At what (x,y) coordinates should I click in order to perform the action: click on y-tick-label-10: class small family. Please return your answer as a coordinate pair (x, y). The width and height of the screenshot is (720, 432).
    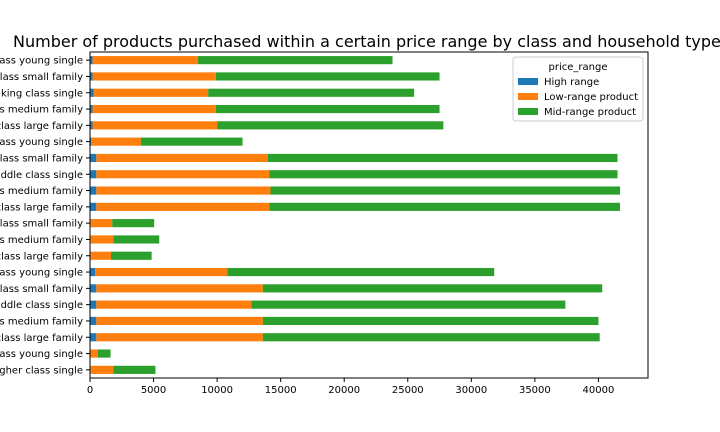
    Looking at the image, I should click on (41, 224).